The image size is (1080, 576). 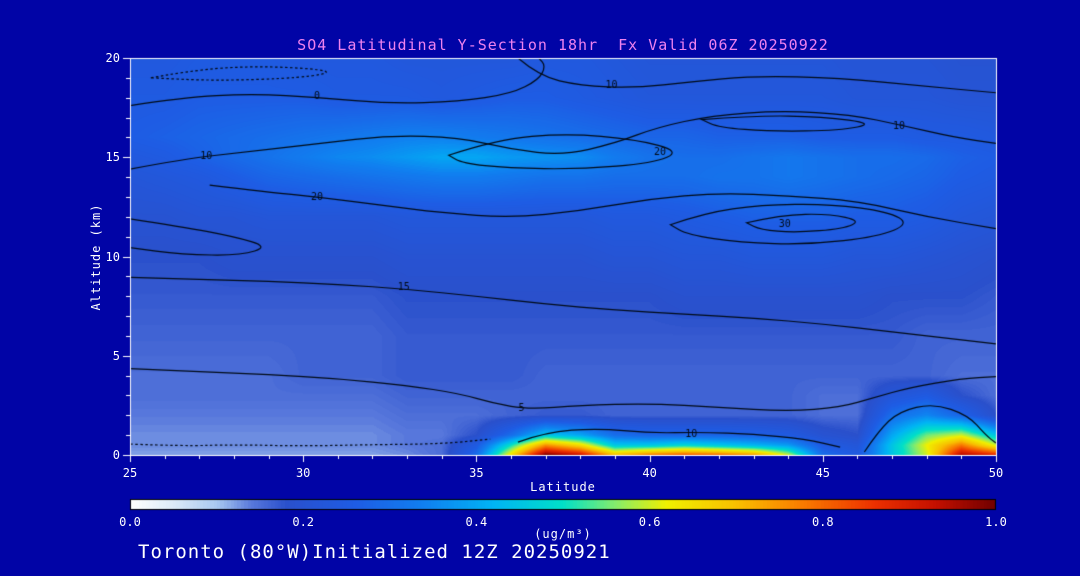 I want to click on y-tick-label: 20, so click(x=112, y=58).